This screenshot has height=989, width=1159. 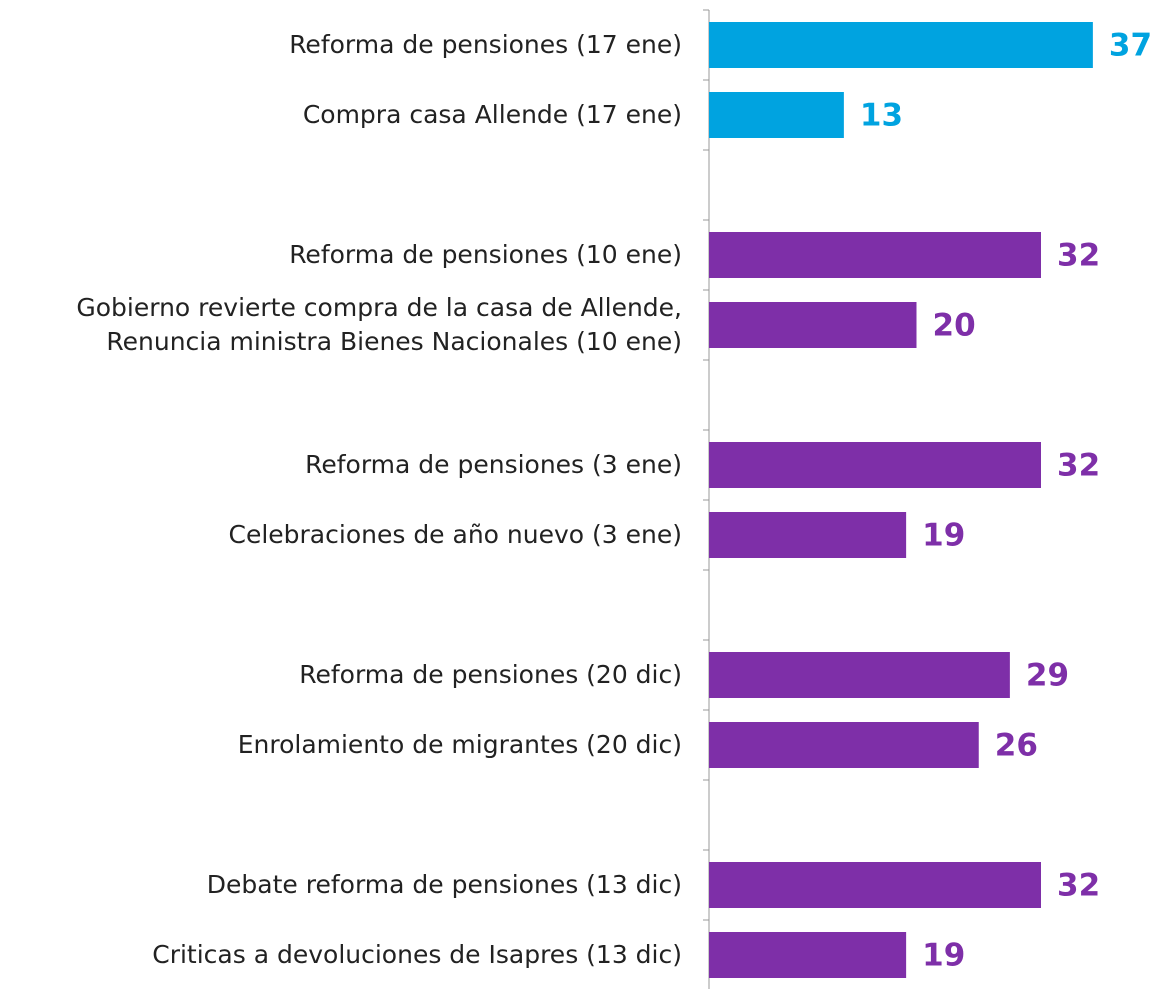 I want to click on category-label: Debate reforma de pensiones (13 dic), so click(x=444, y=884).